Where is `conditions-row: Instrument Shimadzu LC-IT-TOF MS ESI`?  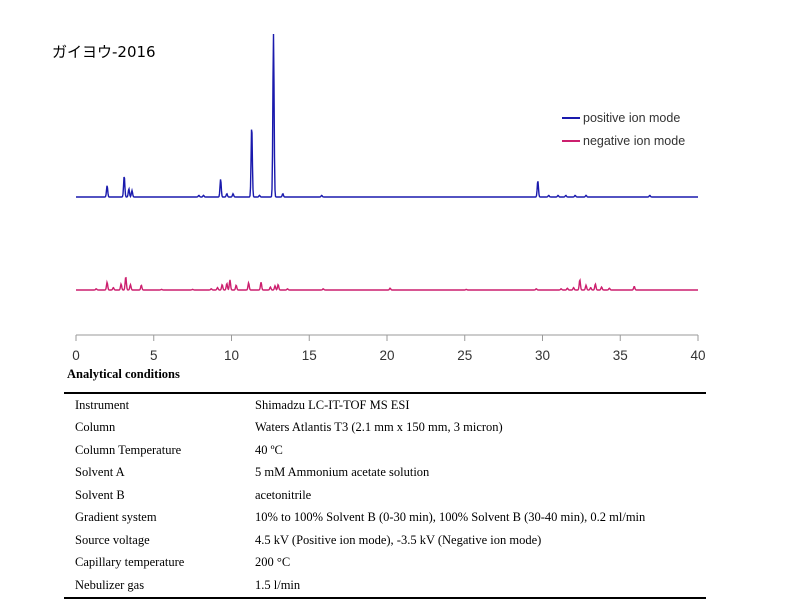
conditions-row: Instrument Shimadzu LC-IT-TOF MS ESI is located at coordinates (385, 405).